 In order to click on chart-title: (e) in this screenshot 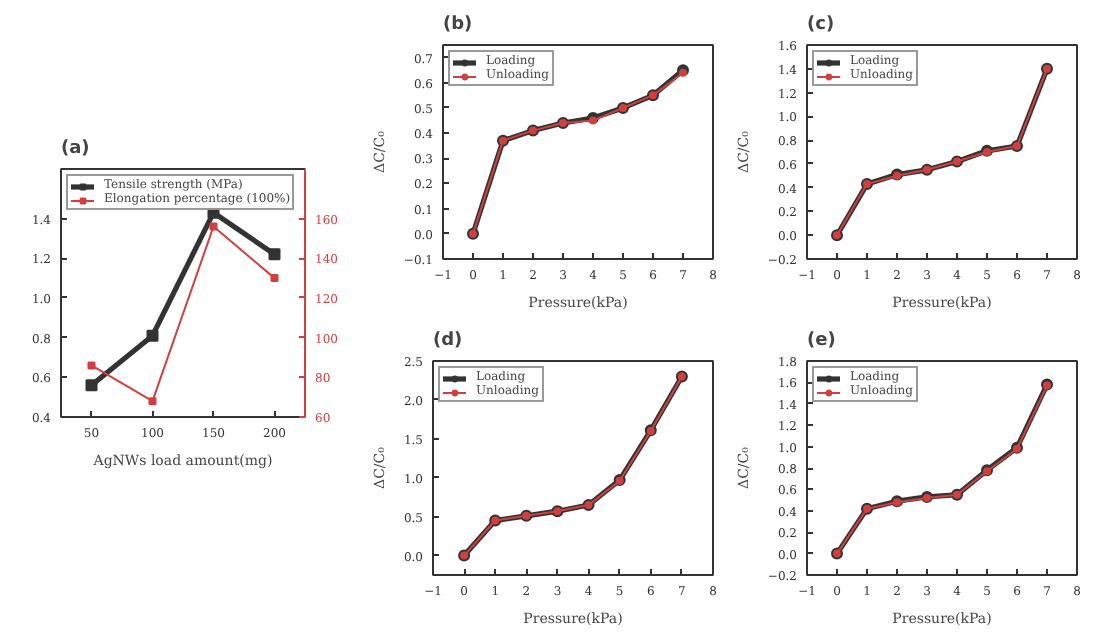, I will do `click(821, 341)`.